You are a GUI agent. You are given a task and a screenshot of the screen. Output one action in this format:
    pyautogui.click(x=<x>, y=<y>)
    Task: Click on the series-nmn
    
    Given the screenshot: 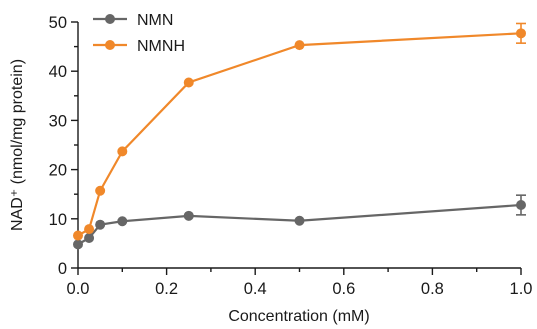 What is the action you would take?
    pyautogui.click(x=299, y=222)
    